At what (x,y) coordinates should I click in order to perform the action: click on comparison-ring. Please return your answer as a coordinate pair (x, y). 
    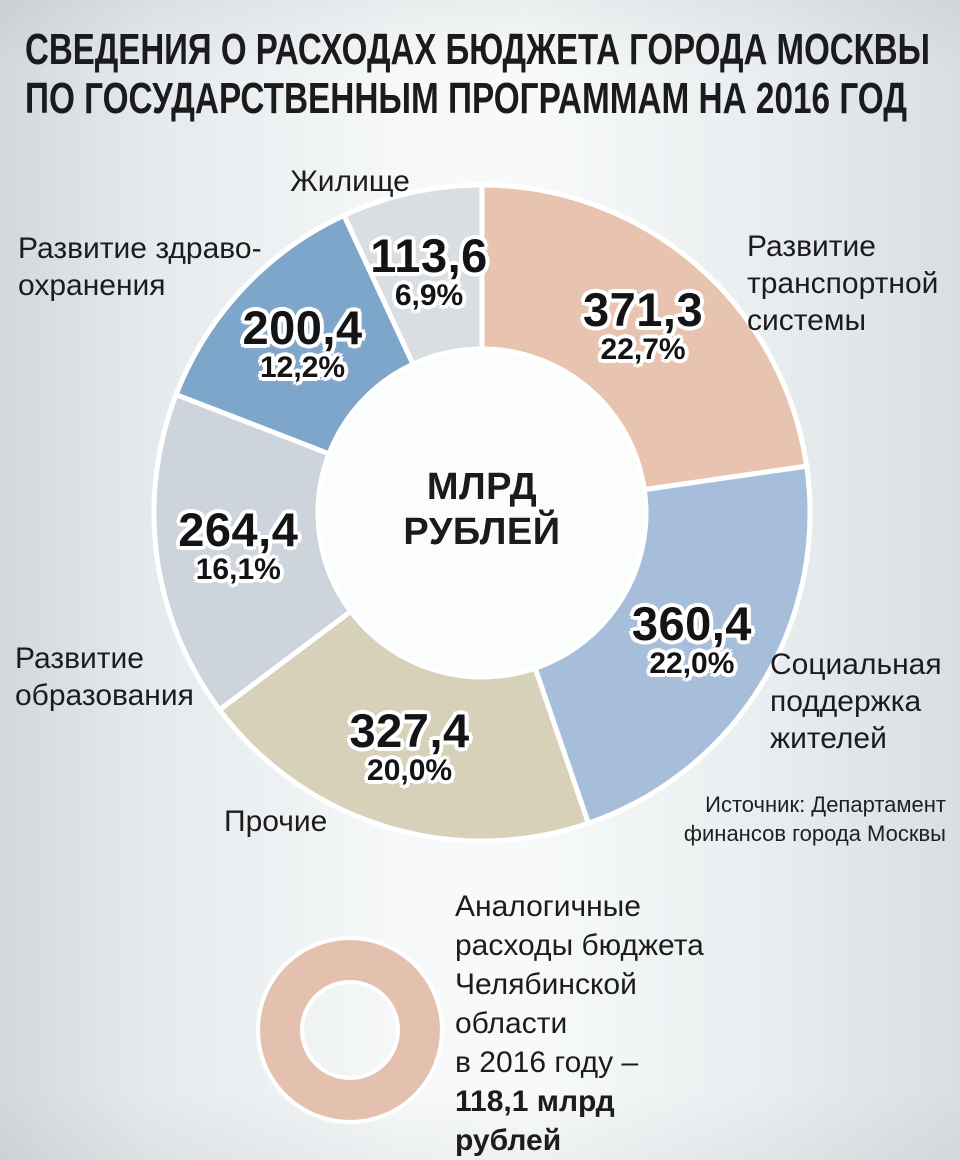
    Looking at the image, I should click on (350, 1030).